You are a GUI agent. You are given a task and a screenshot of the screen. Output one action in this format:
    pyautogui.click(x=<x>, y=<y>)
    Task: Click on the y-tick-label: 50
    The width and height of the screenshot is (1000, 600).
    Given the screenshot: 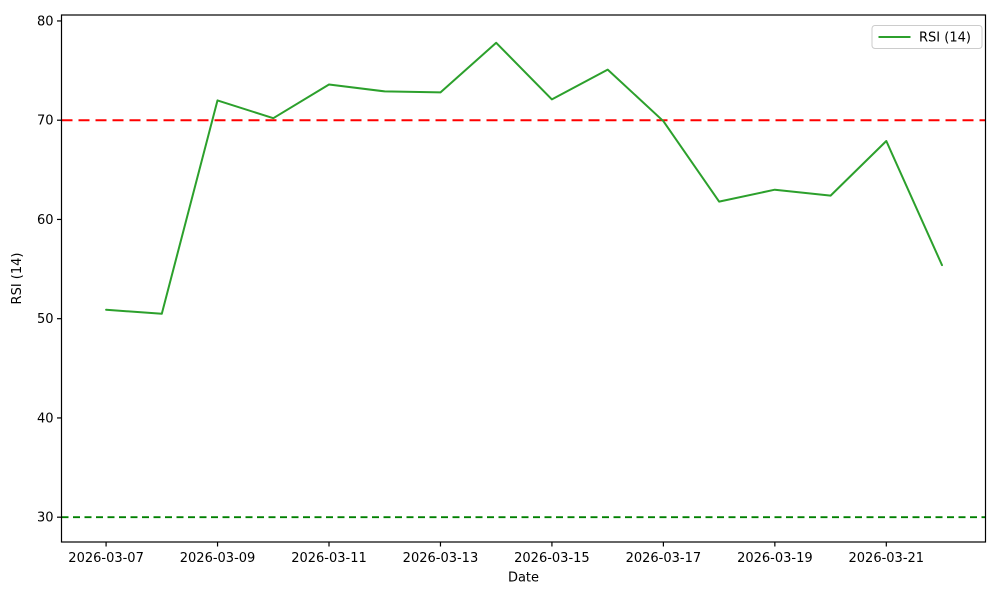 What is the action you would take?
    pyautogui.click(x=45, y=319)
    